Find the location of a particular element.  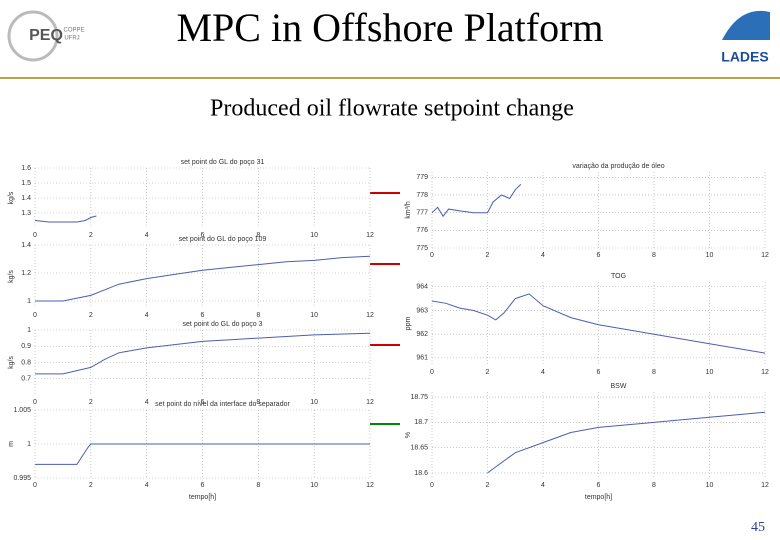

y-tick-label: 964 is located at coordinates (422, 287).